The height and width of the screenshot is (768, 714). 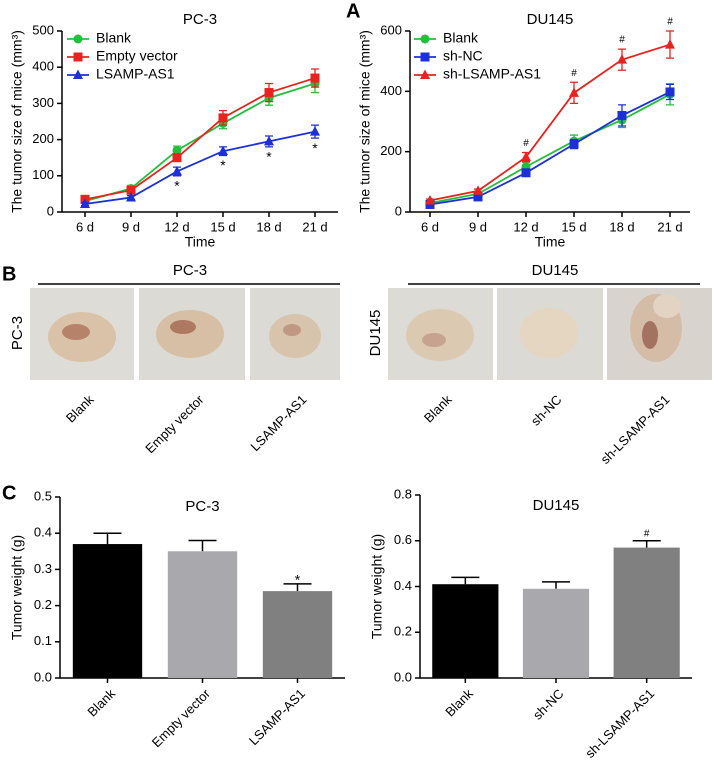 I want to click on photo-label: sh-NC, so click(x=546, y=410).